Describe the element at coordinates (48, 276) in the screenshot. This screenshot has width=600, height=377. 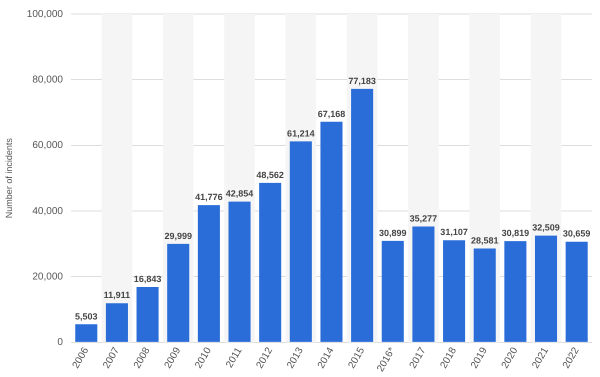
I see `y-tick-label: 20,000` at that location.